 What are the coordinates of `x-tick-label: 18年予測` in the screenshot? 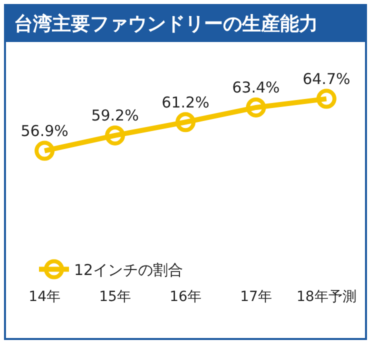 It's located at (326, 297).